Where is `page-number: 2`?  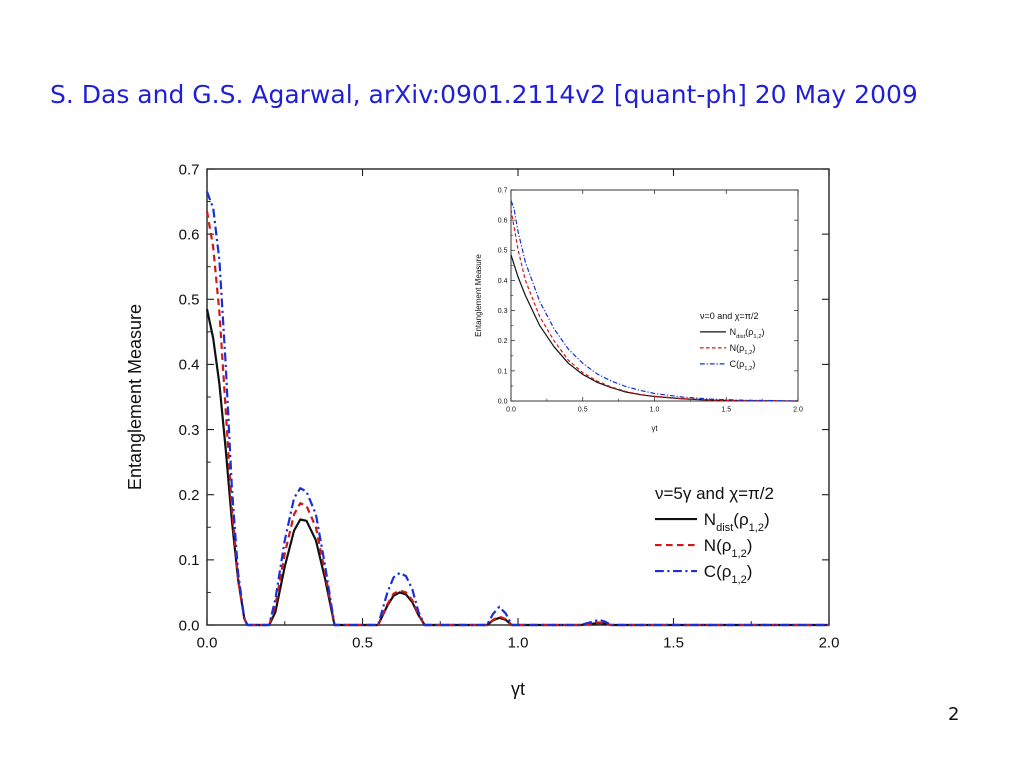 page-number: 2 is located at coordinates (954, 714).